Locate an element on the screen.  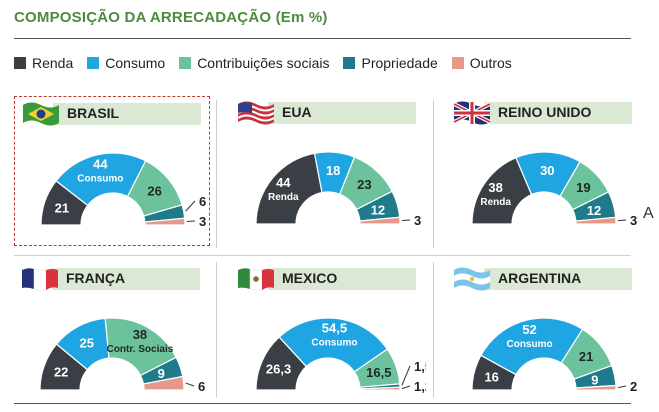
segment-value-label: 26 is located at coordinates (154, 191).